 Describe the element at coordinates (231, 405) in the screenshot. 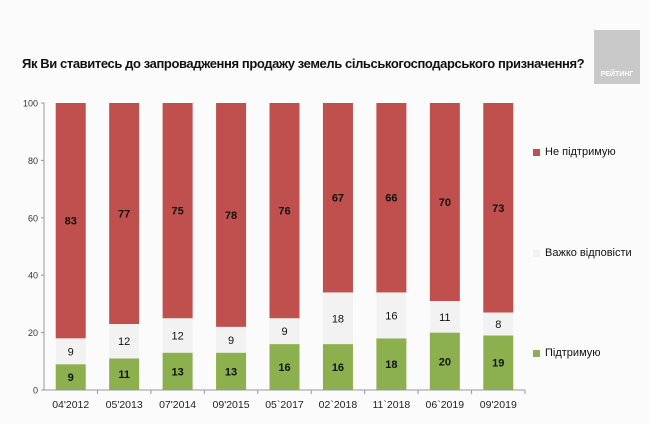

I see `x-tick-label: 09'2015` at that location.